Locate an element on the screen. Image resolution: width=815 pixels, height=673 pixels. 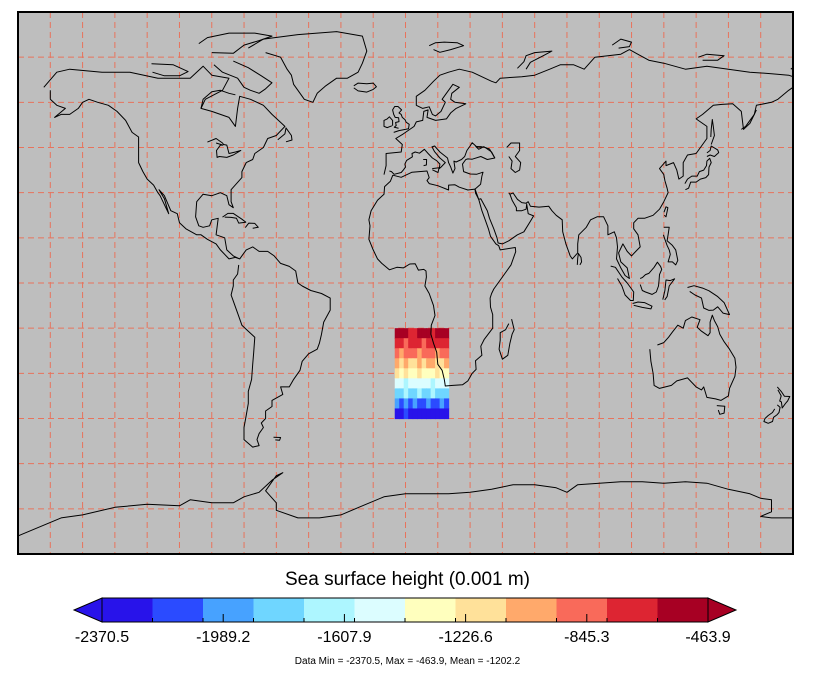
new-guinea-coast is located at coordinates (708, 300).